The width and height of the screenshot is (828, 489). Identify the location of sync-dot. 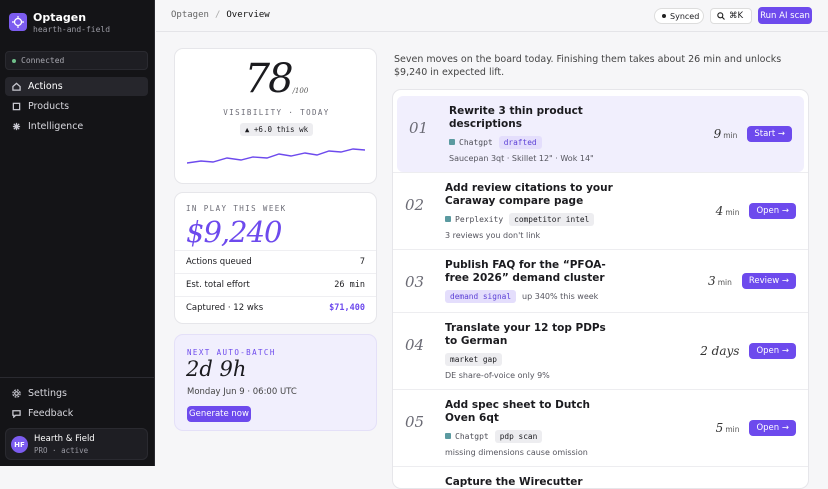
(664, 16).